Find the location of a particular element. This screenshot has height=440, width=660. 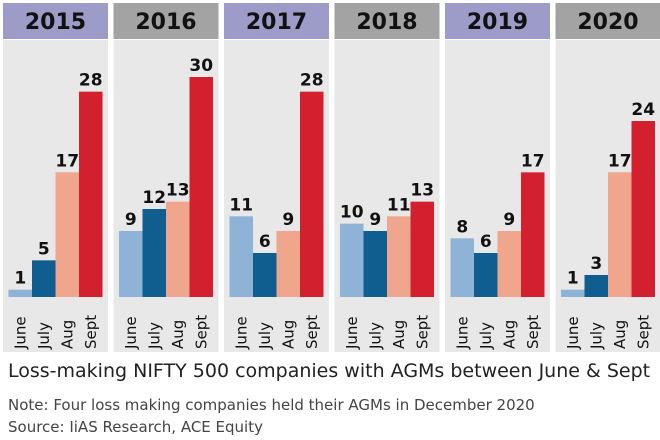

panel-year-label: 2016 is located at coordinates (165, 22).